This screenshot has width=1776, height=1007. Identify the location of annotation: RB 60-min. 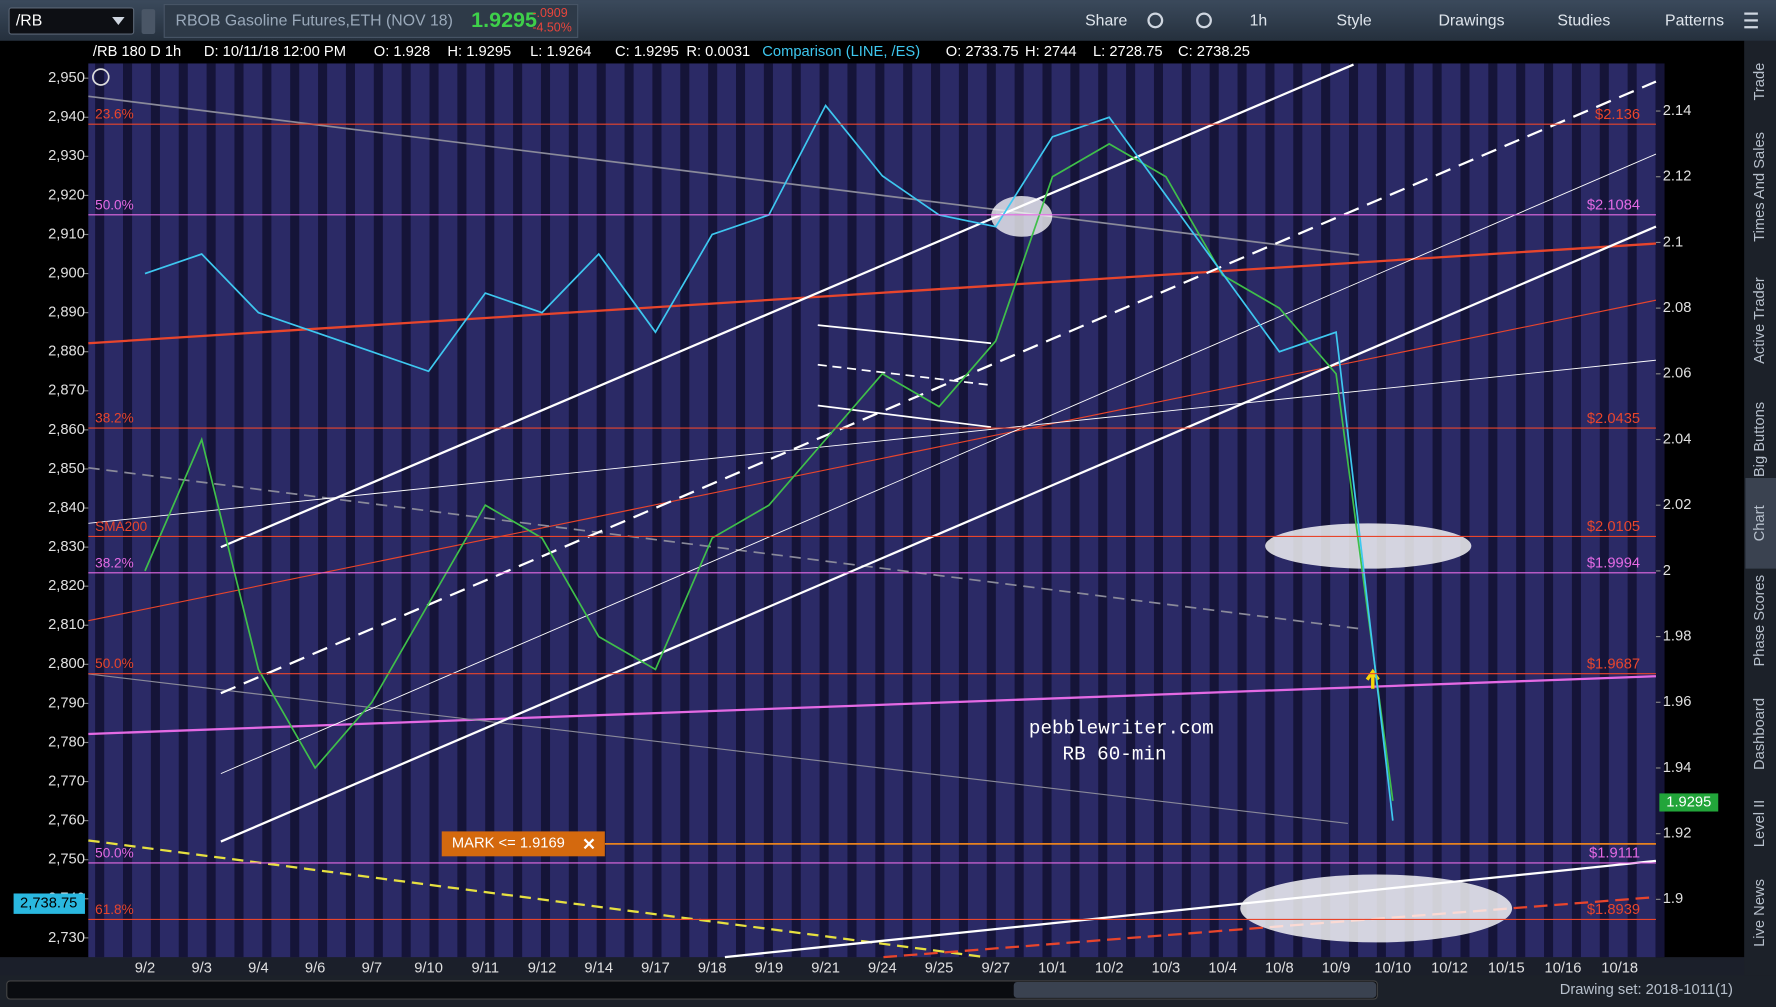
(1115, 754).